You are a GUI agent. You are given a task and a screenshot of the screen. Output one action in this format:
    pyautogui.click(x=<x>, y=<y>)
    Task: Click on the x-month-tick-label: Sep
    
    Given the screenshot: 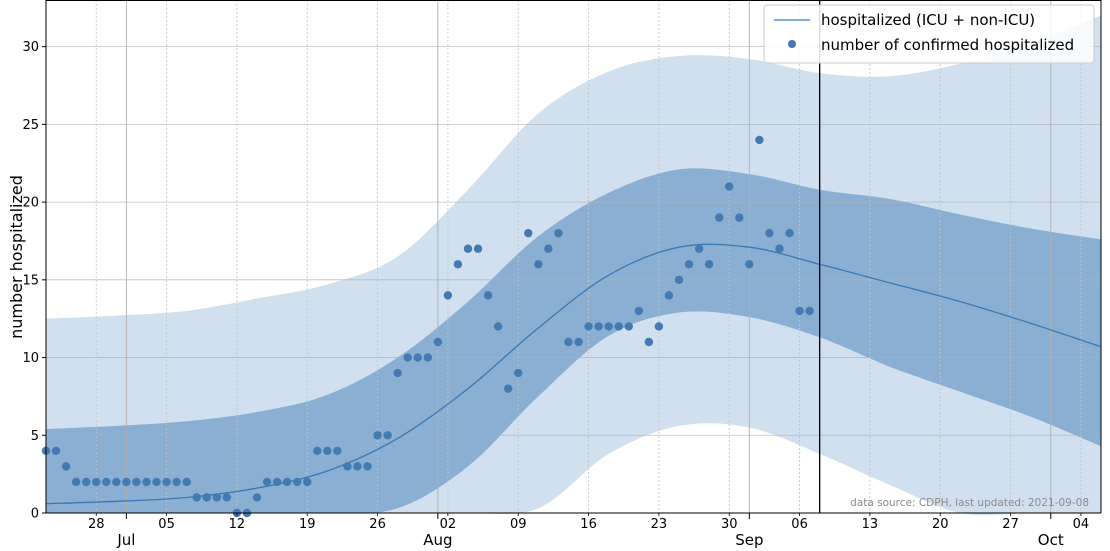 What is the action you would take?
    pyautogui.click(x=749, y=540)
    